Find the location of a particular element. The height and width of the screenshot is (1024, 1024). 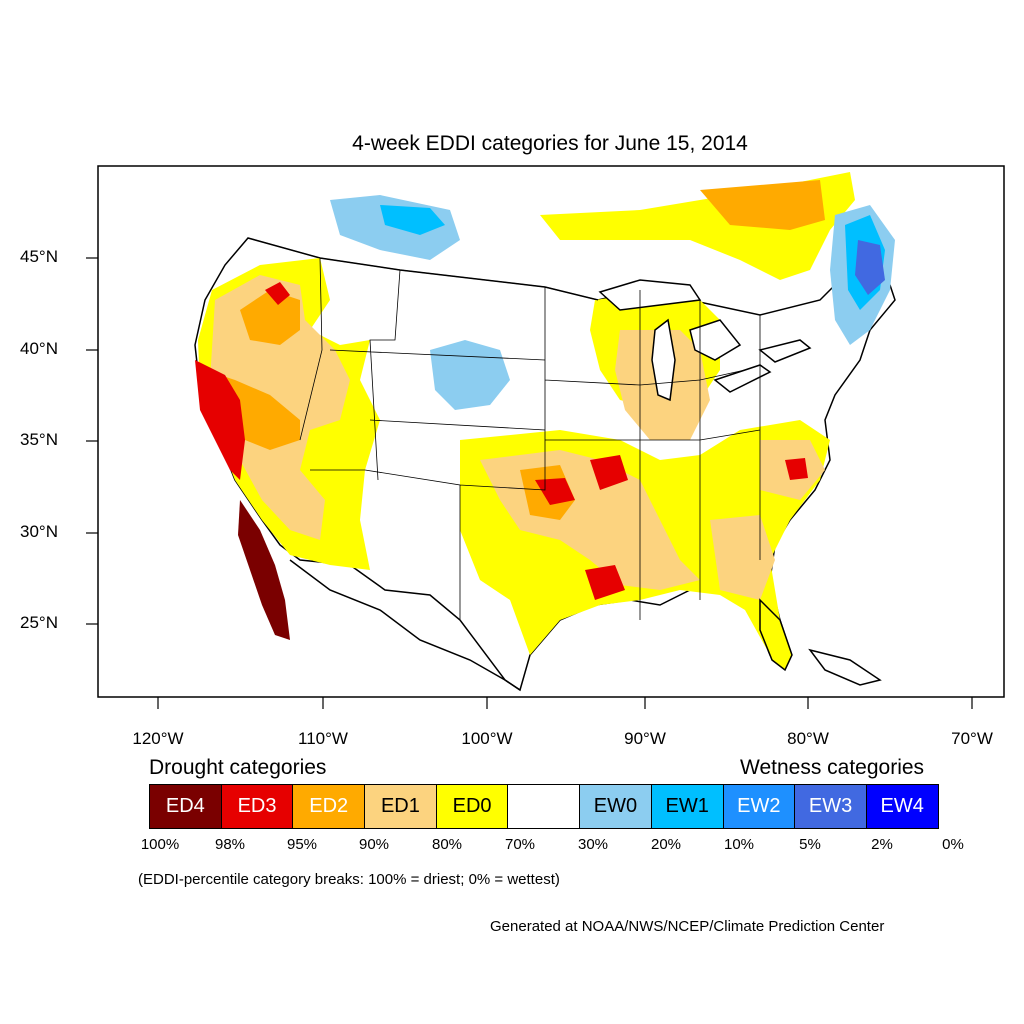

ed1-southeast is located at coordinates (742, 557).